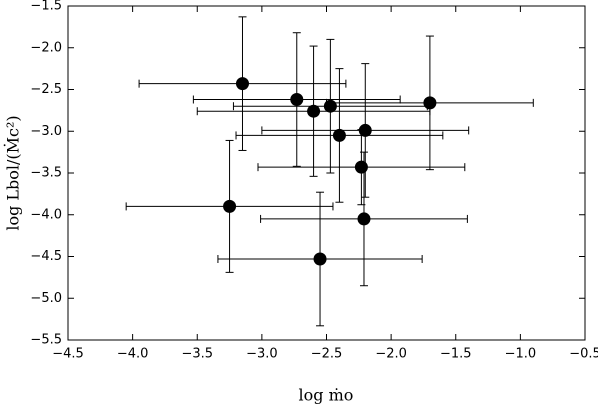 This screenshot has width=598, height=409. I want to click on x-tick-label: −2.5, so click(327, 354).